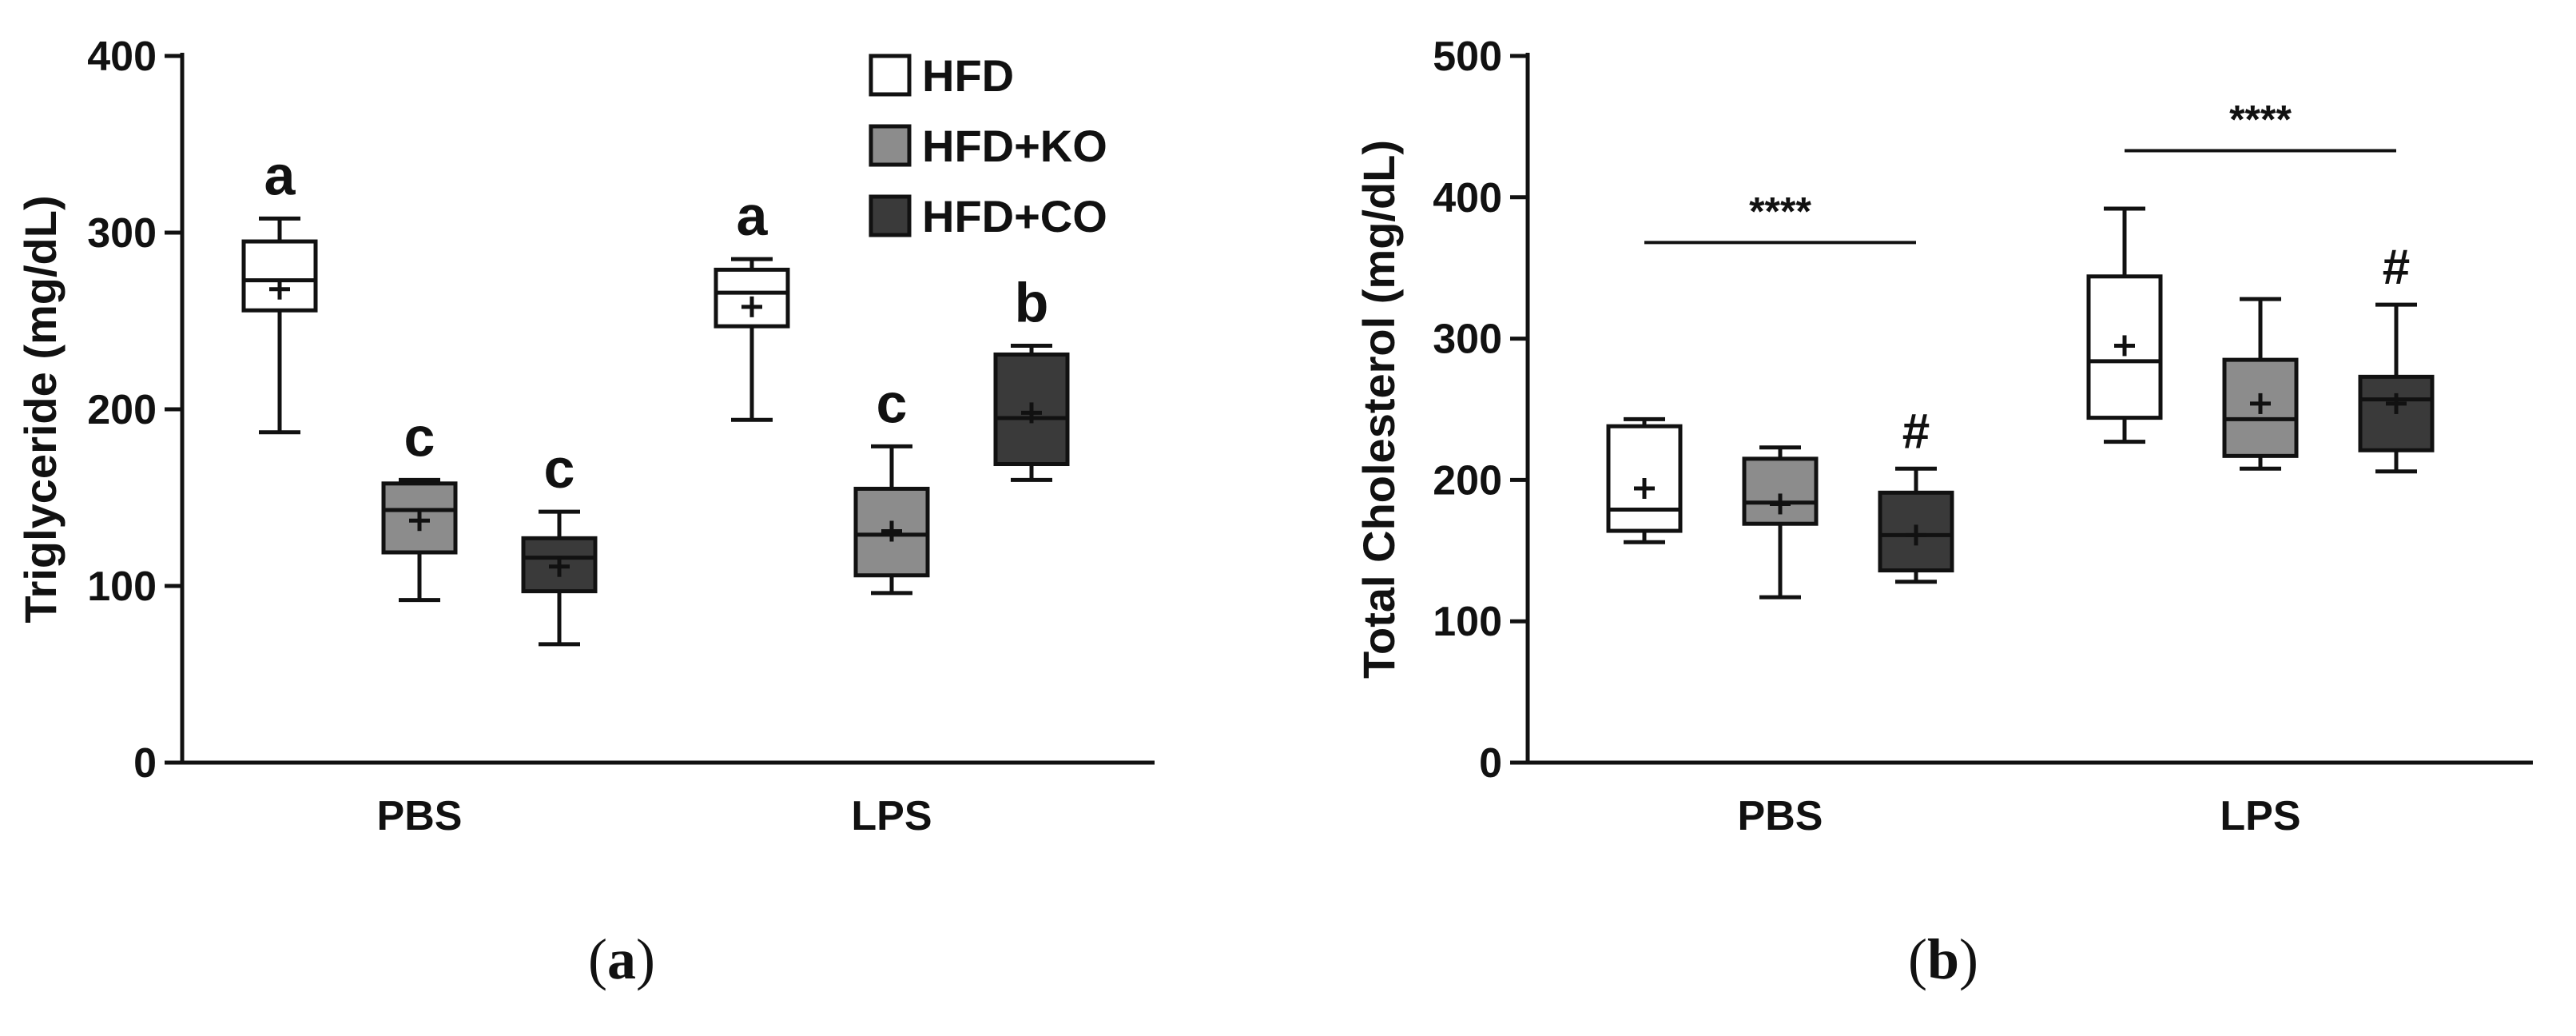  I want to click on box-hfd-co-pbs: #, so click(1916, 494).